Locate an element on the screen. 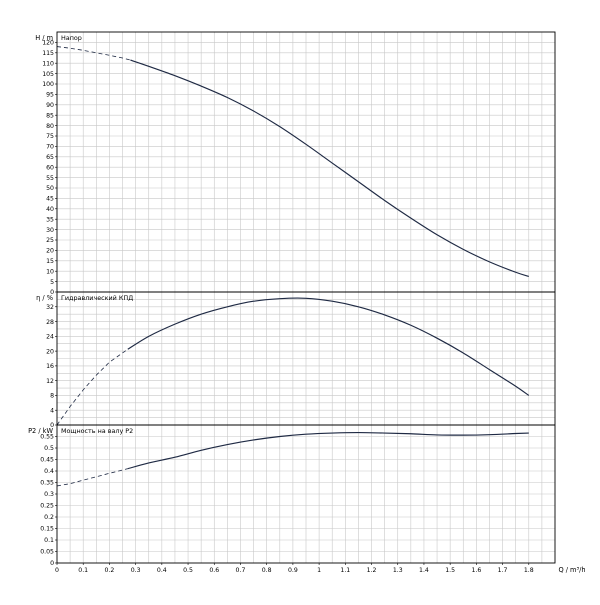 The height and width of the screenshot is (605, 600). y-tick-label: 120 is located at coordinates (48, 43).